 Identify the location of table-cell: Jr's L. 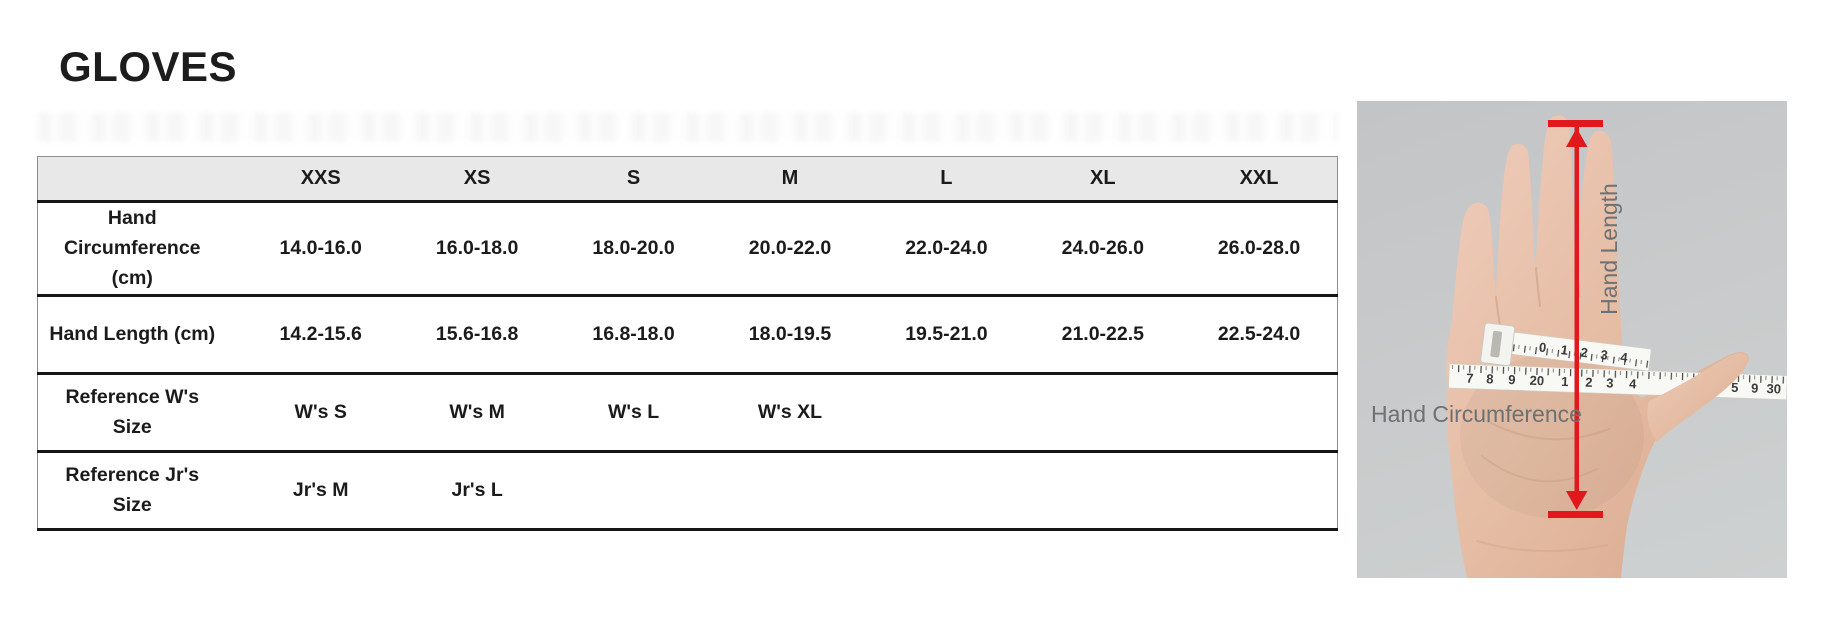
(477, 491).